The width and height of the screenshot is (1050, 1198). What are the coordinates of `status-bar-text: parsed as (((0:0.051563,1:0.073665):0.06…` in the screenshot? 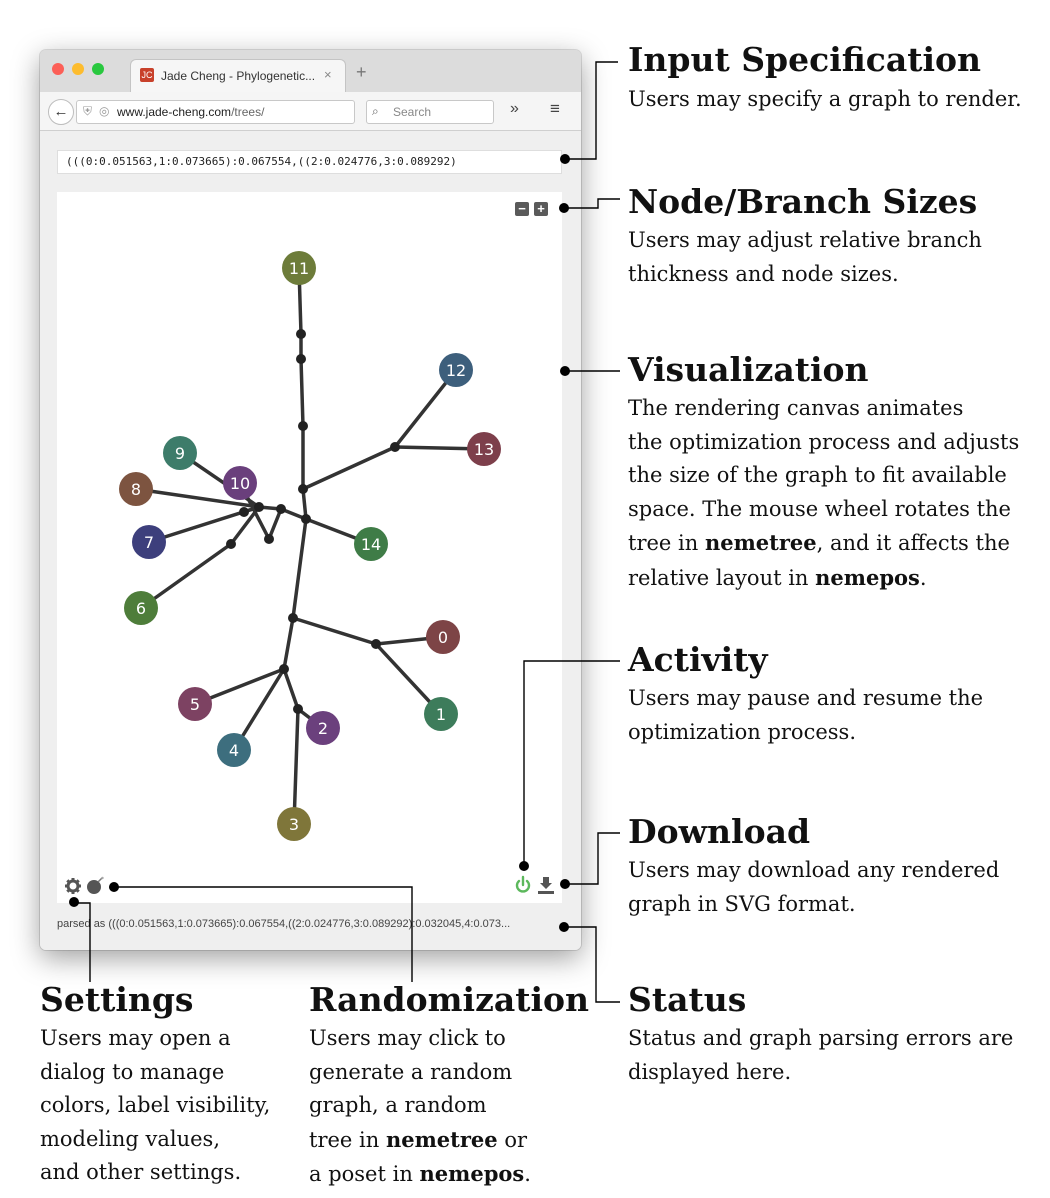 It's located at (284, 924).